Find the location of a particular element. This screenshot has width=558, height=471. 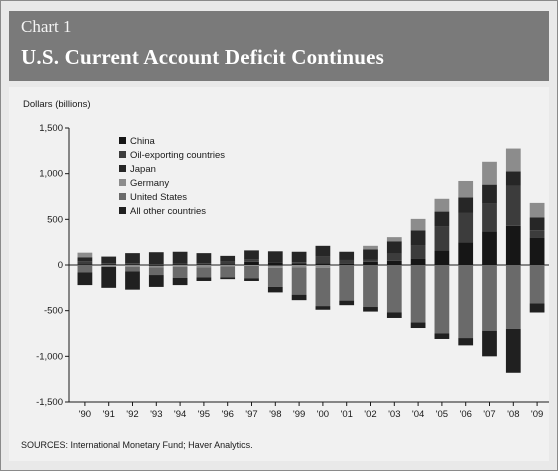

legend-label: Germany is located at coordinates (149, 183).